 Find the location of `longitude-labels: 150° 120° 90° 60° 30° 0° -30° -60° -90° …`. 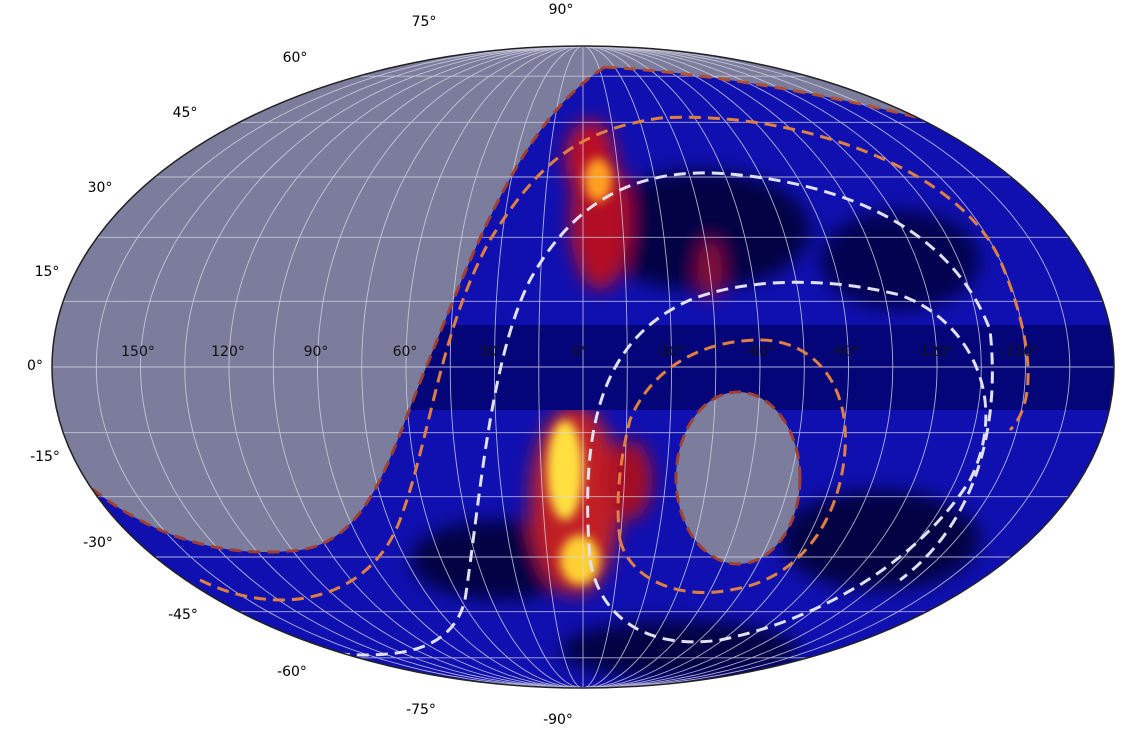

longitude-labels: 150° 120° 90° 60° 30° 0° -30° -60° -90° … is located at coordinates (580, 352).